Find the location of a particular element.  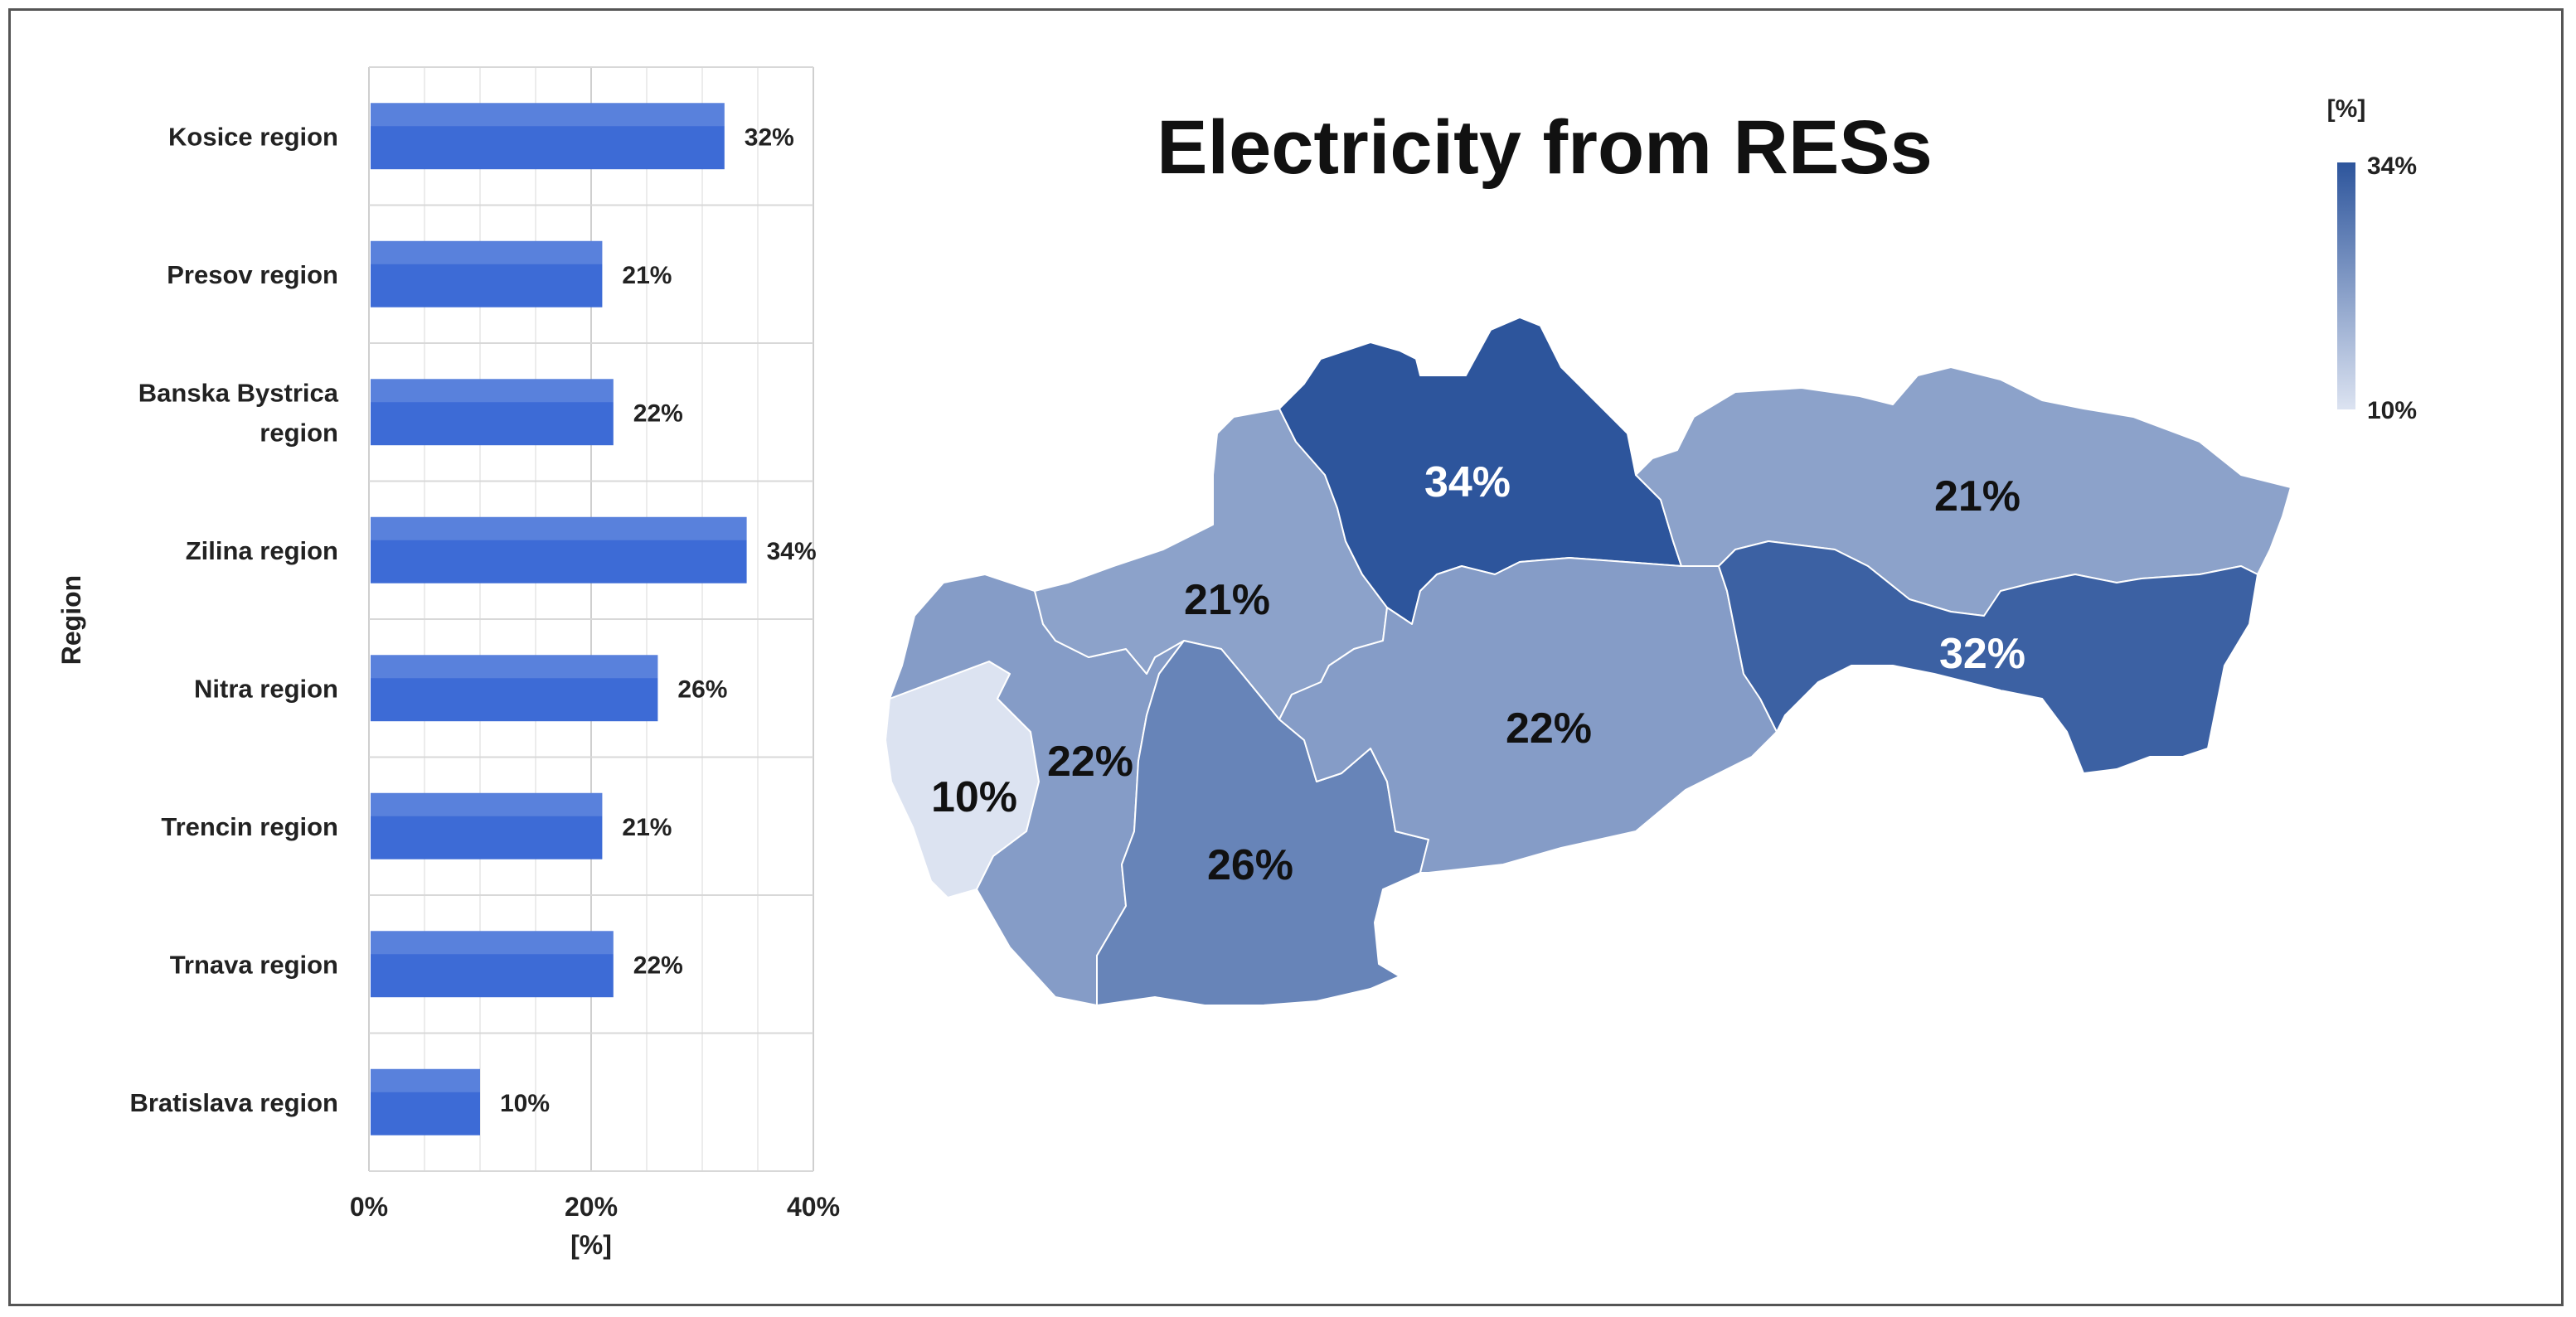

category-label: Nitra region is located at coordinates (266, 688).